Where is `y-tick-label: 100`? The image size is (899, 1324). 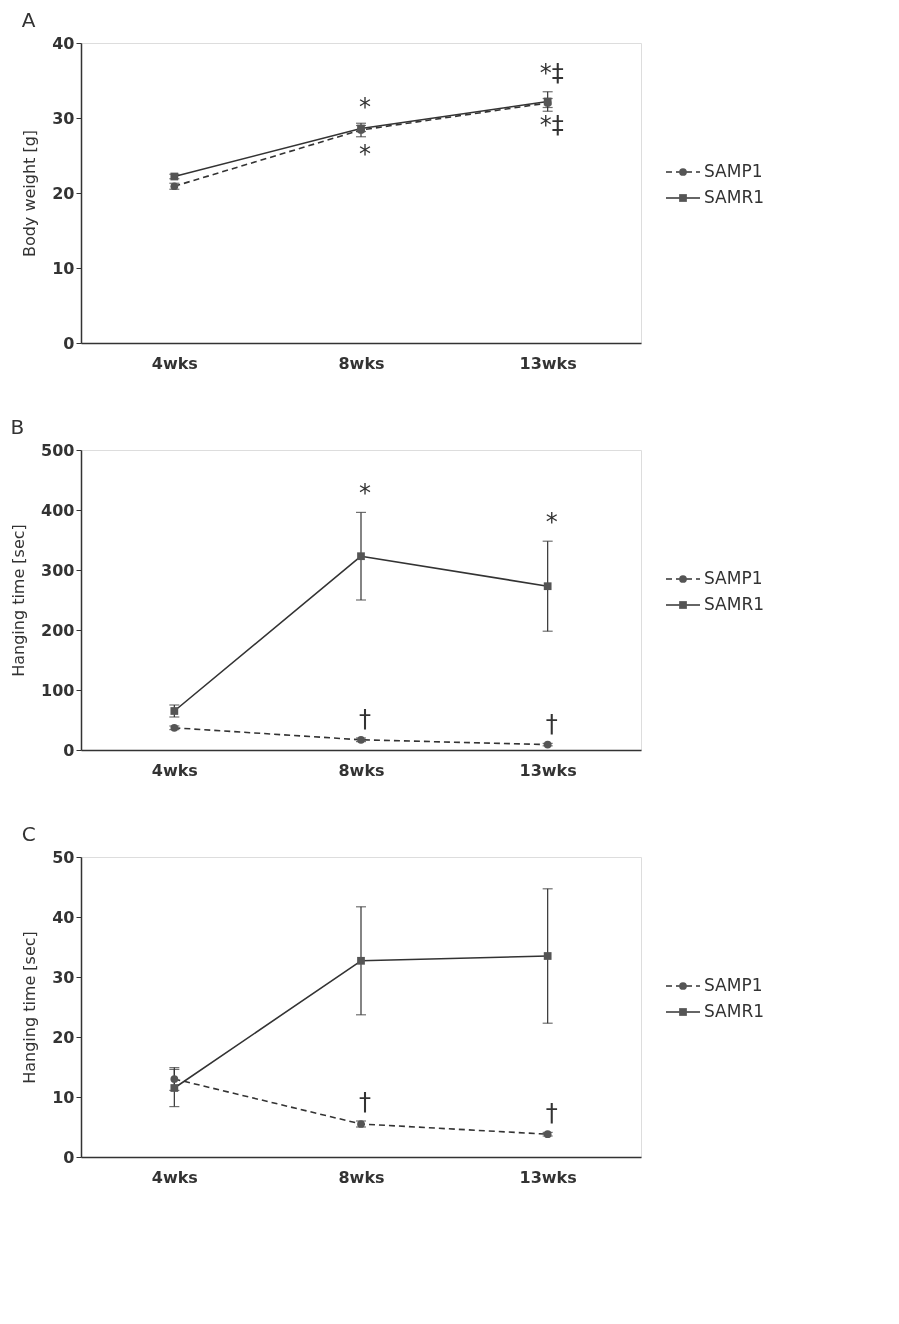 y-tick-label: 100 is located at coordinates (58, 690).